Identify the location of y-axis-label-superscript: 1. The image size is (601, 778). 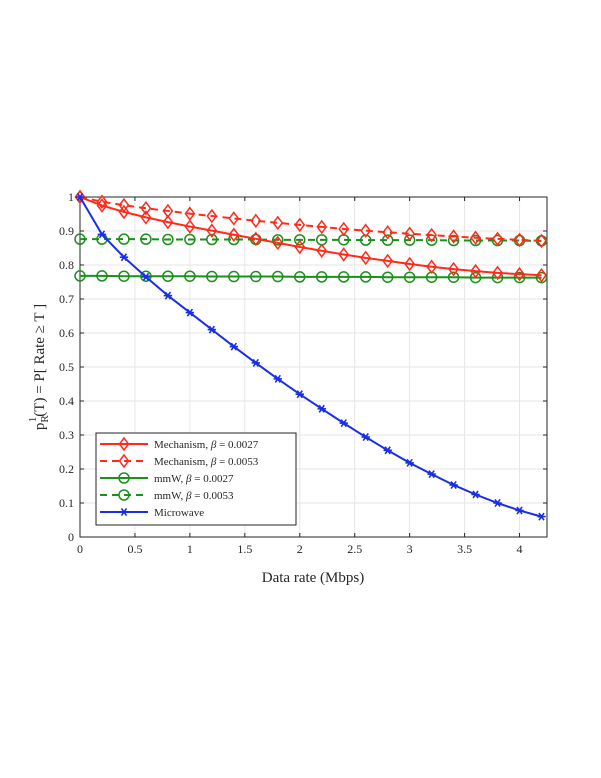
(33, 420).